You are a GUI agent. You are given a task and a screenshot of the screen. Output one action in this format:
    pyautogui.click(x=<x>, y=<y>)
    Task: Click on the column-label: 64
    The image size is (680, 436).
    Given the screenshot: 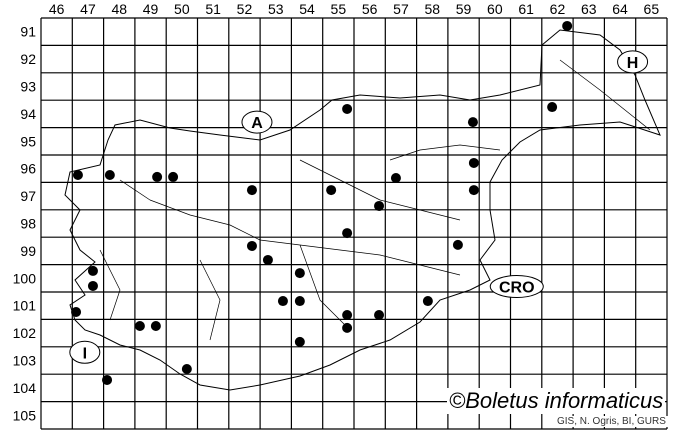 What is the action you would take?
    pyautogui.click(x=620, y=9)
    